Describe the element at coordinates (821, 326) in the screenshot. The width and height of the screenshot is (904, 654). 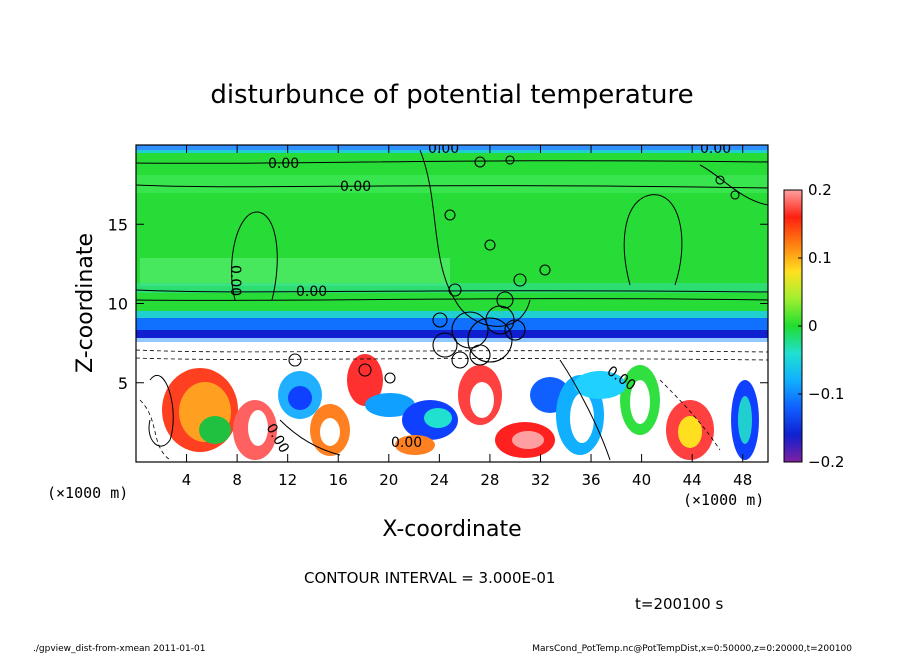
I see `colorbar-ticks: 0.2 0.1 0 −0.1 −0.2` at that location.